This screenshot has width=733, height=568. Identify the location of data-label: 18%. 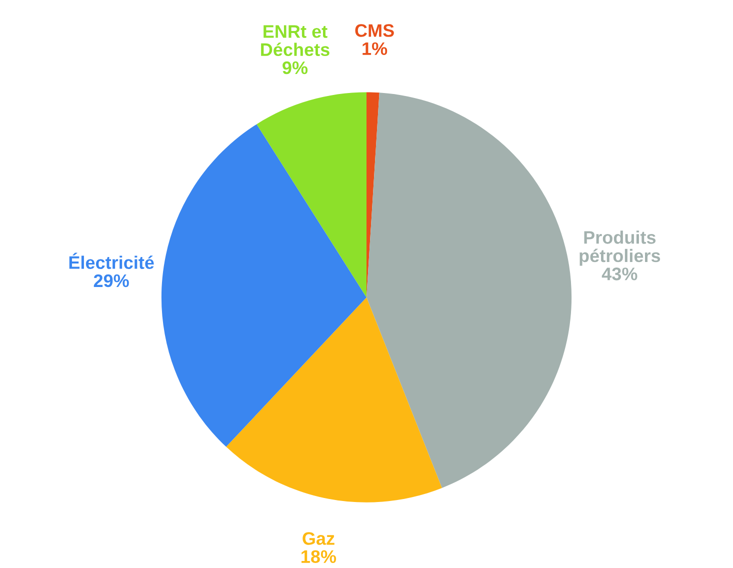
(319, 557).